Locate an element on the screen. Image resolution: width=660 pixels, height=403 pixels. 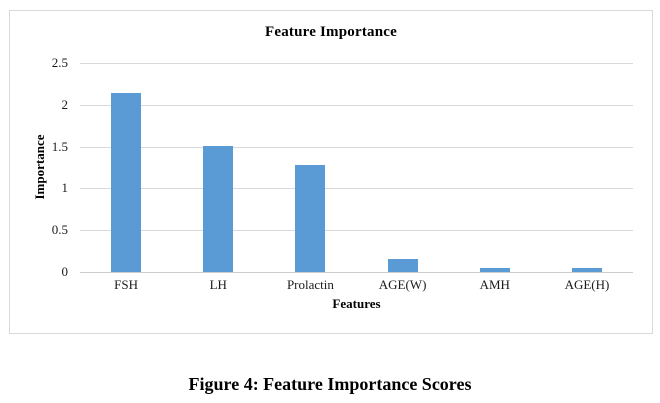
bar-LH is located at coordinates (218, 208).